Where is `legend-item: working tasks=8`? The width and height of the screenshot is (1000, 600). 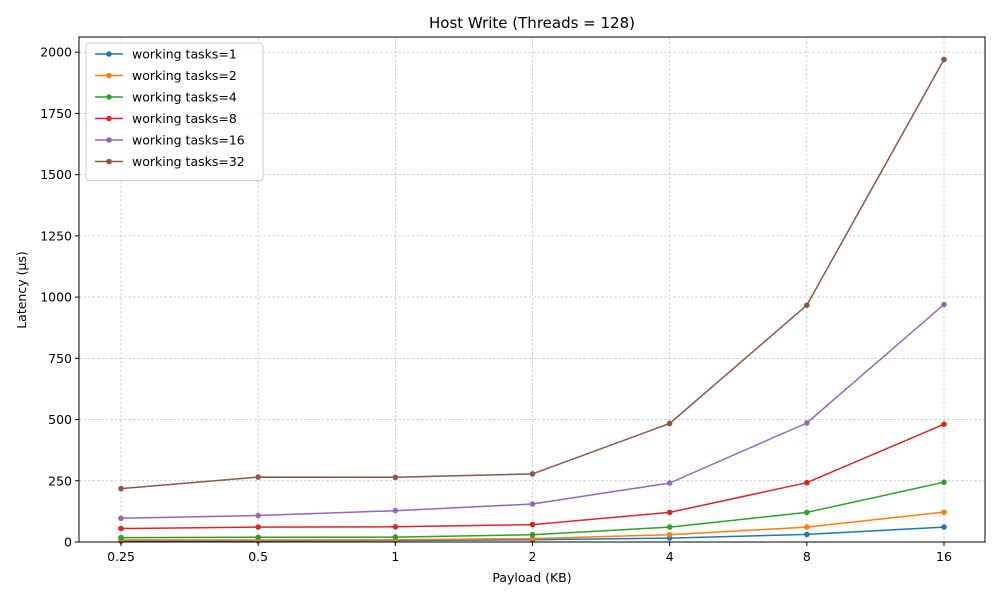
legend-item: working tasks=8 is located at coordinates (166, 118).